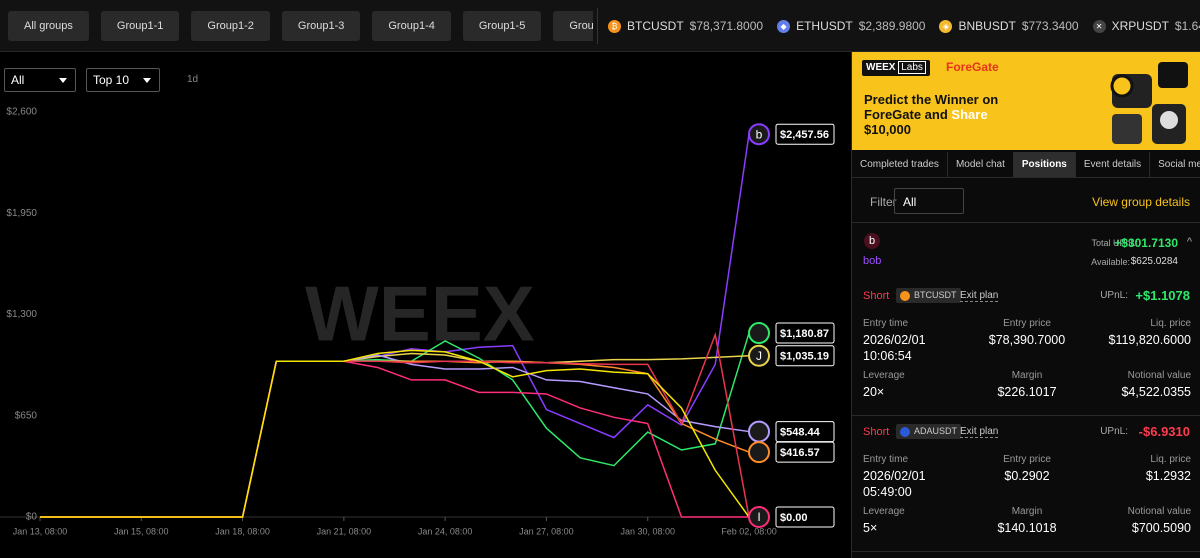 The height and width of the screenshot is (558, 1200). Describe the element at coordinates (1164, 431) in the screenshot. I see `upnl: -$6.9310` at that location.